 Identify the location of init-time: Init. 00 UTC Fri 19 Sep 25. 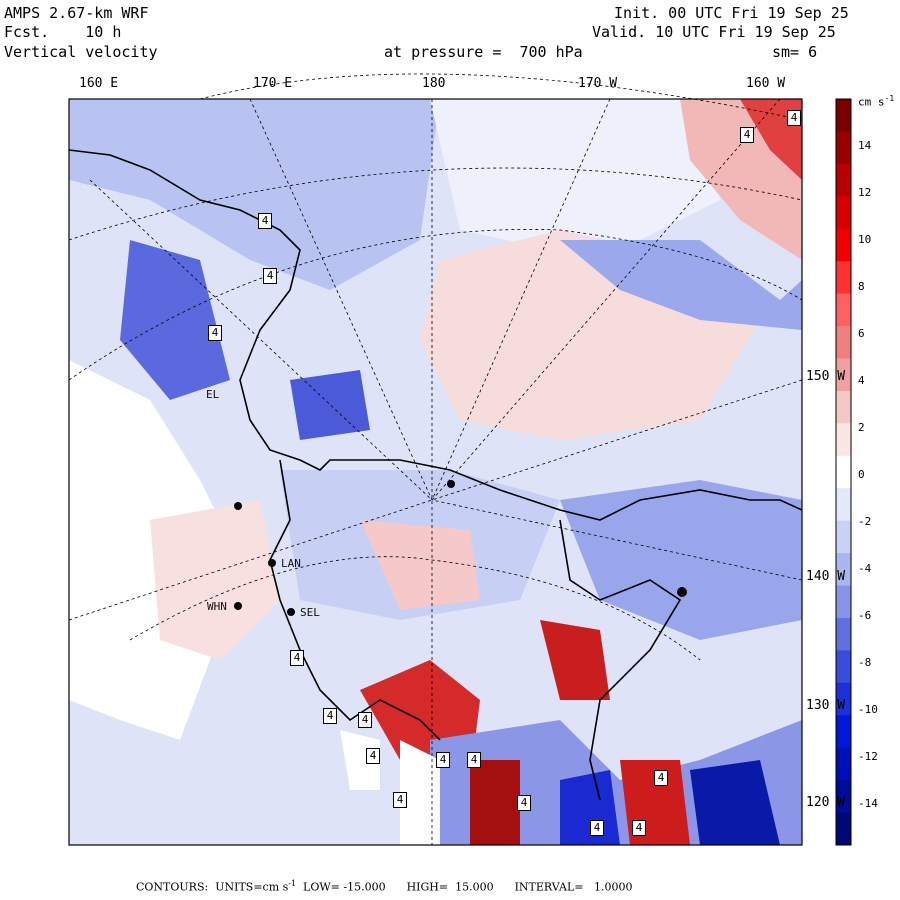
(731, 13).